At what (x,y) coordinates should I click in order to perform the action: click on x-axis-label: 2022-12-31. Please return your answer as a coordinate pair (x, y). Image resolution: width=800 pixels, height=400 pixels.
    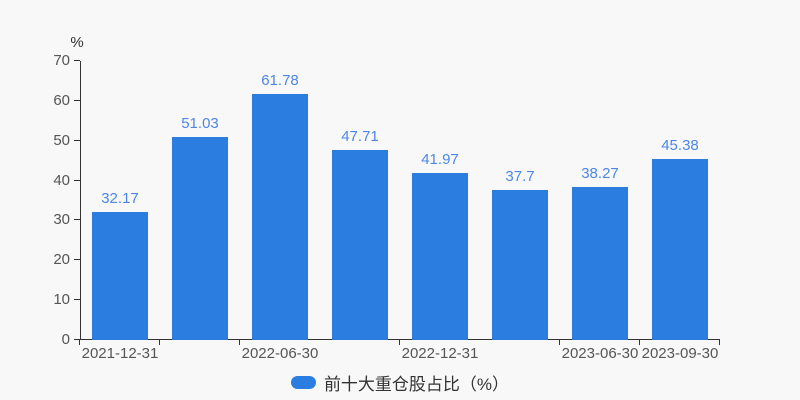
    Looking at the image, I should click on (440, 353).